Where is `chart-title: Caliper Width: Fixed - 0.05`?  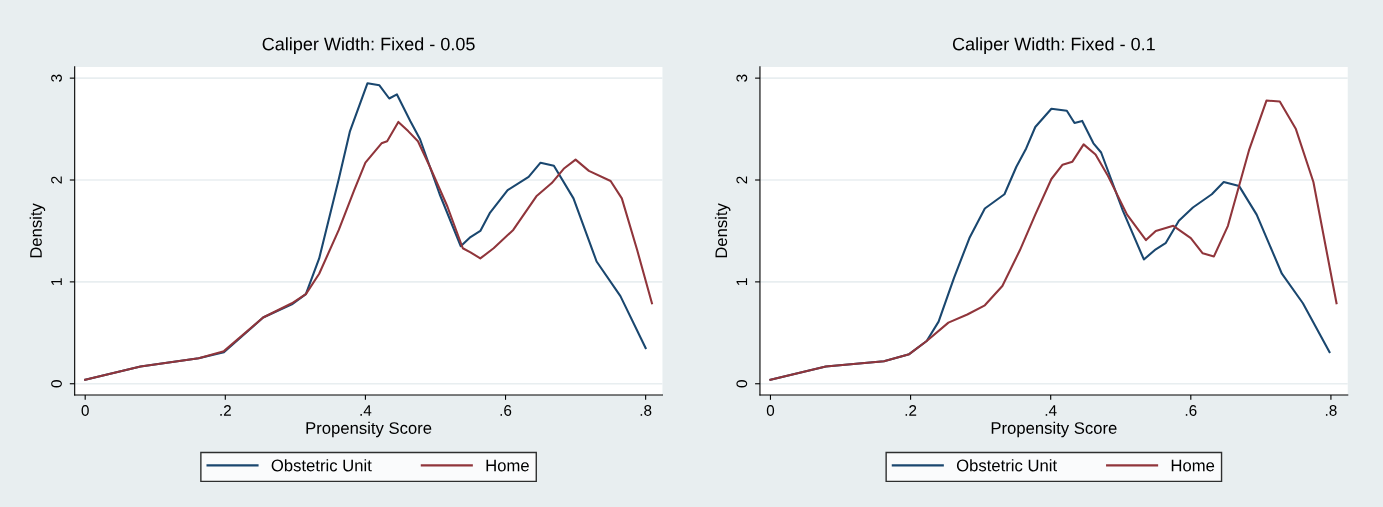
chart-title: Caliper Width: Fixed - 0.05 is located at coordinates (368, 45).